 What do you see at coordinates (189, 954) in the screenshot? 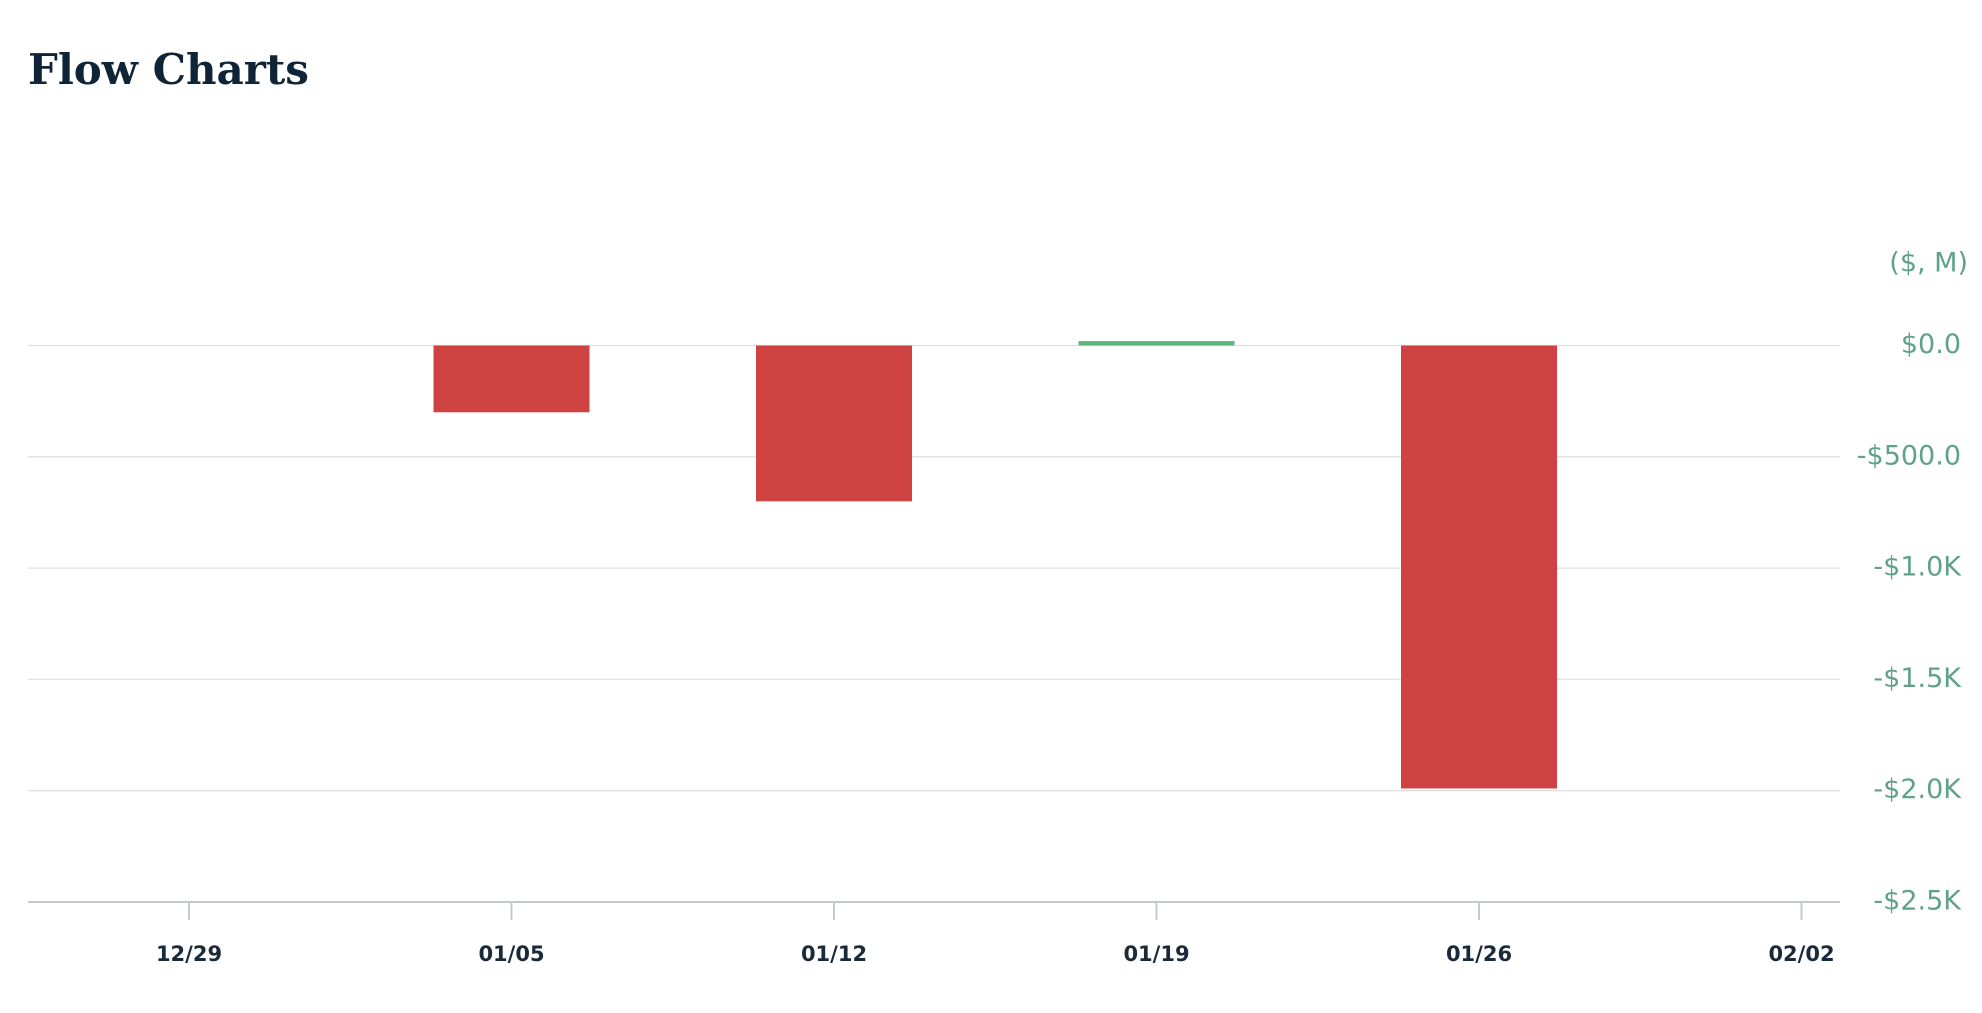
I see `x-tick-label: 12/29` at bounding box center [189, 954].